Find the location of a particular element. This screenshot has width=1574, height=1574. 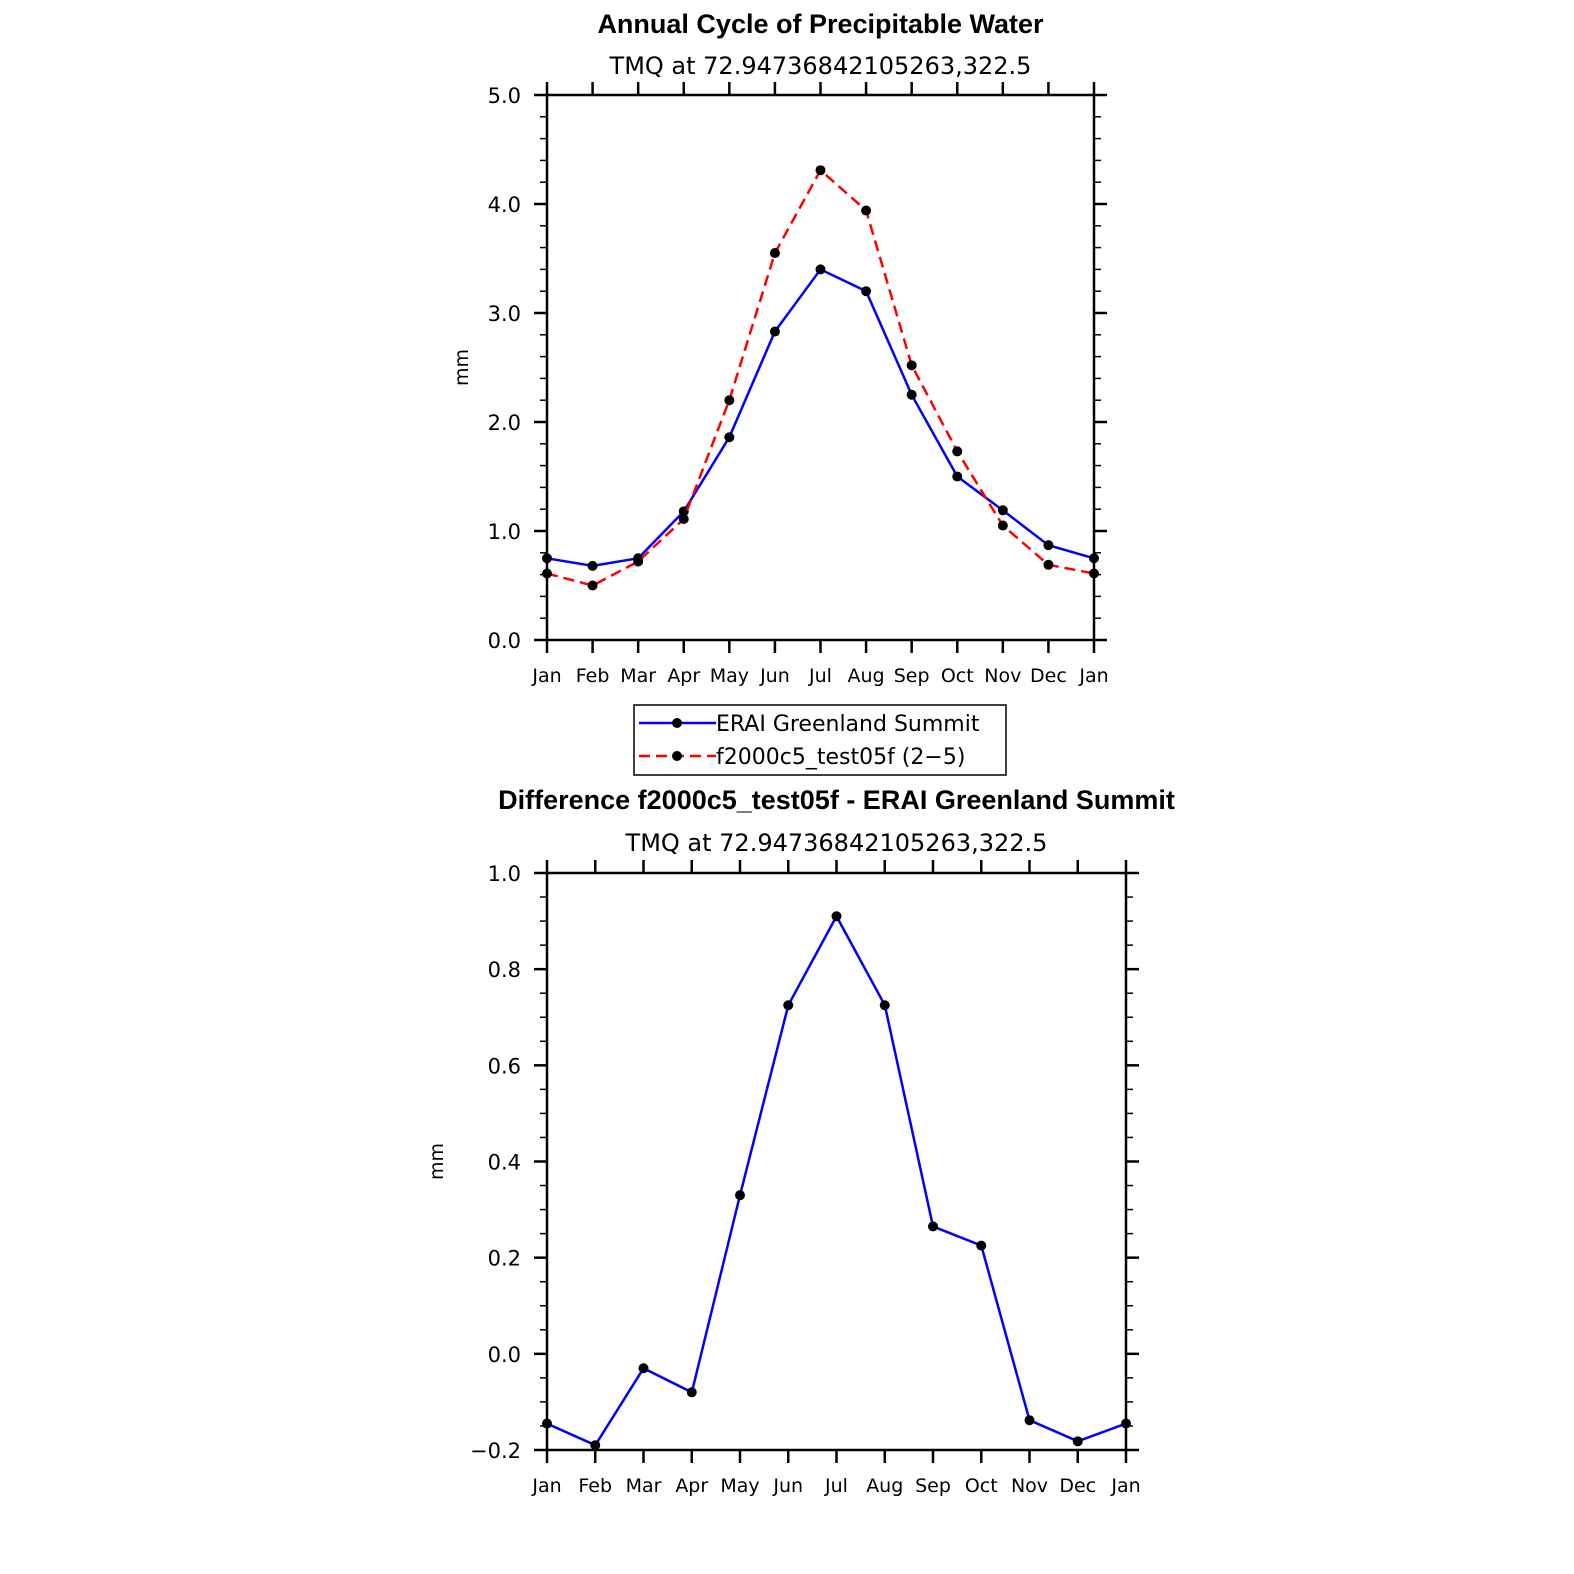

y-tick-label: 4.0 is located at coordinates (504, 205).